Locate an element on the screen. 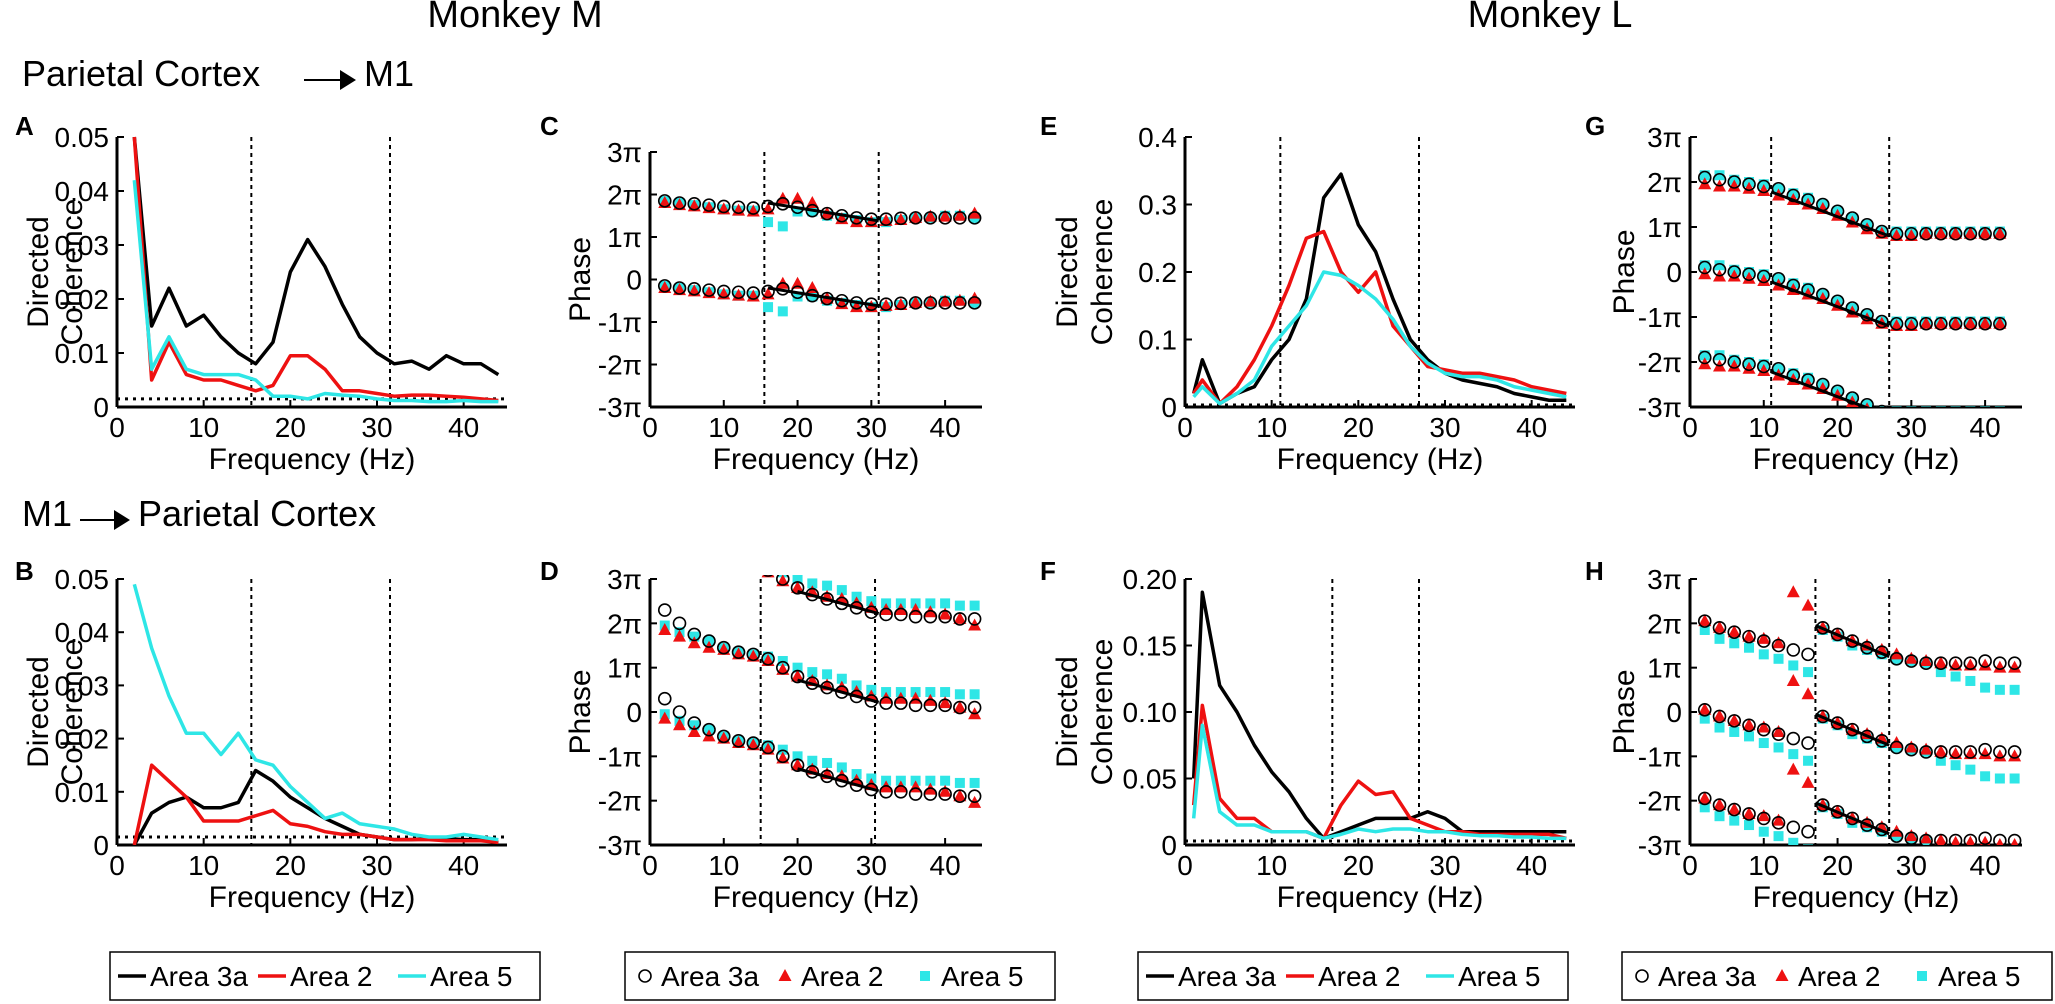  panel-letter: B is located at coordinates (24, 571).